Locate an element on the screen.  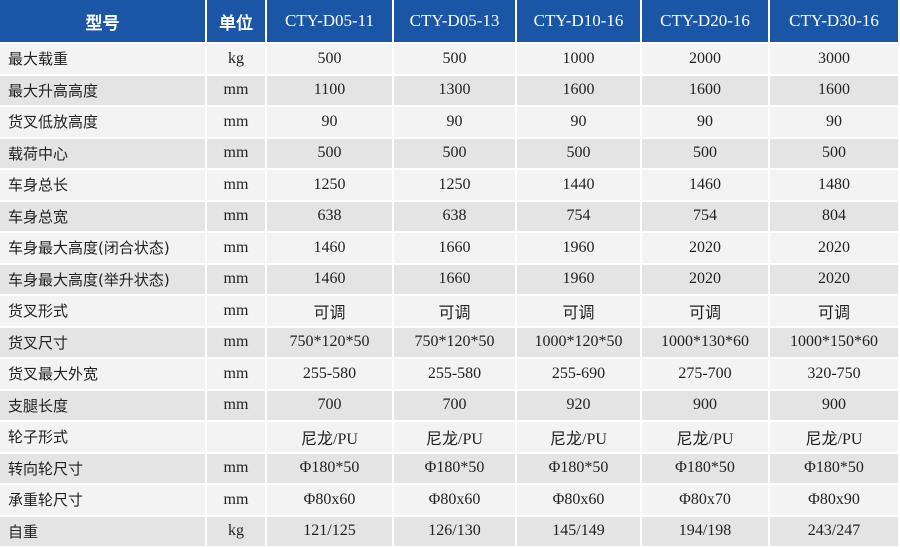
row-label: 转向轮尺寸 is located at coordinates (102, 468).